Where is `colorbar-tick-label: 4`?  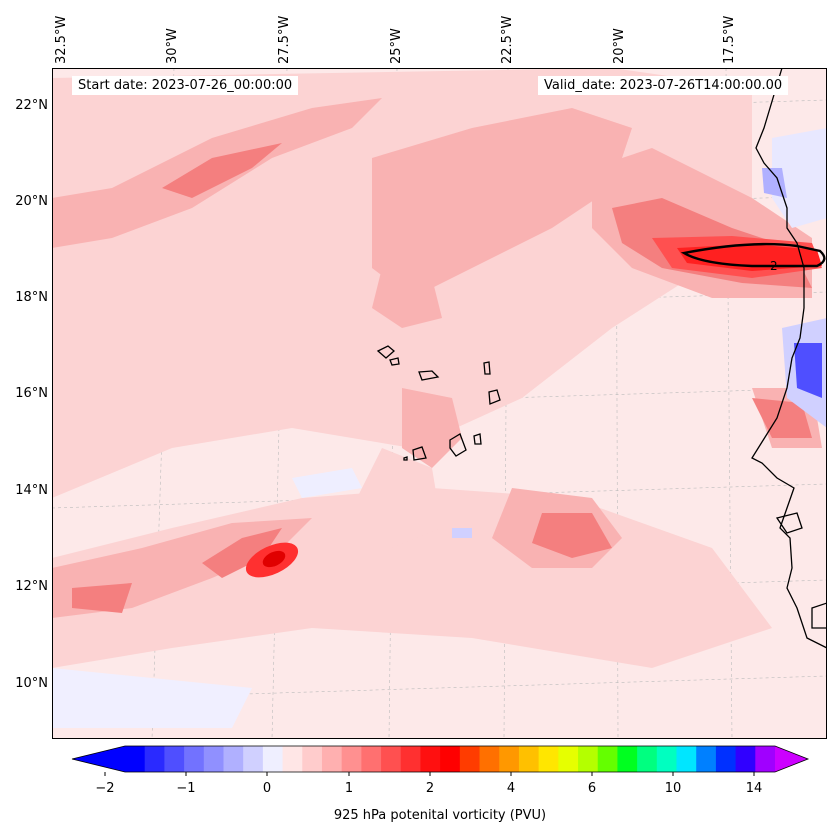 colorbar-tick-label: 4 is located at coordinates (511, 788).